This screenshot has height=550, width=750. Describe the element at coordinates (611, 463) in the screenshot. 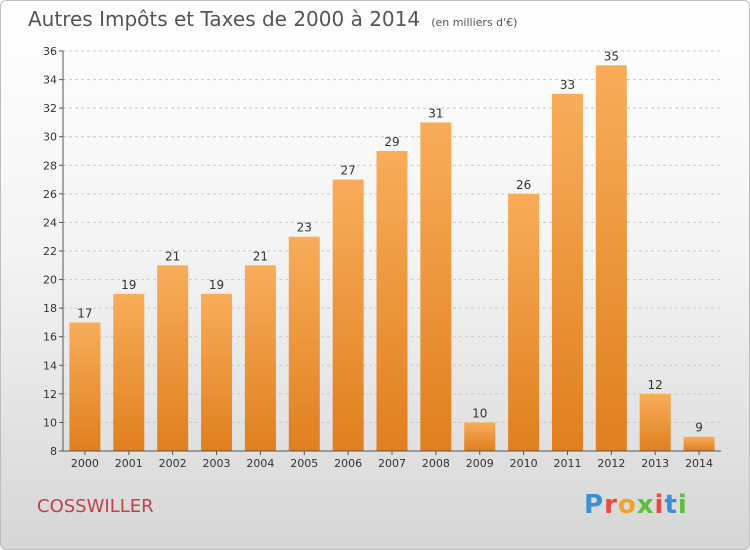

I see `x-tick-label: 2012` at that location.